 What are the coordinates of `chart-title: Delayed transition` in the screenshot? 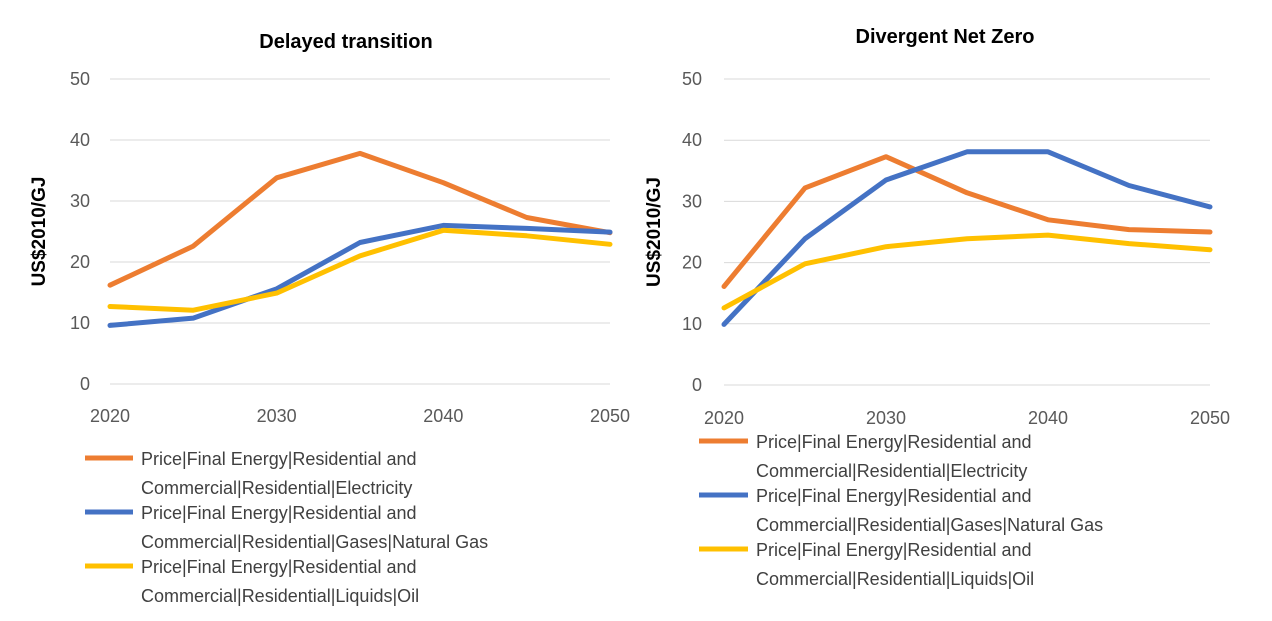 It's located at (345, 42).